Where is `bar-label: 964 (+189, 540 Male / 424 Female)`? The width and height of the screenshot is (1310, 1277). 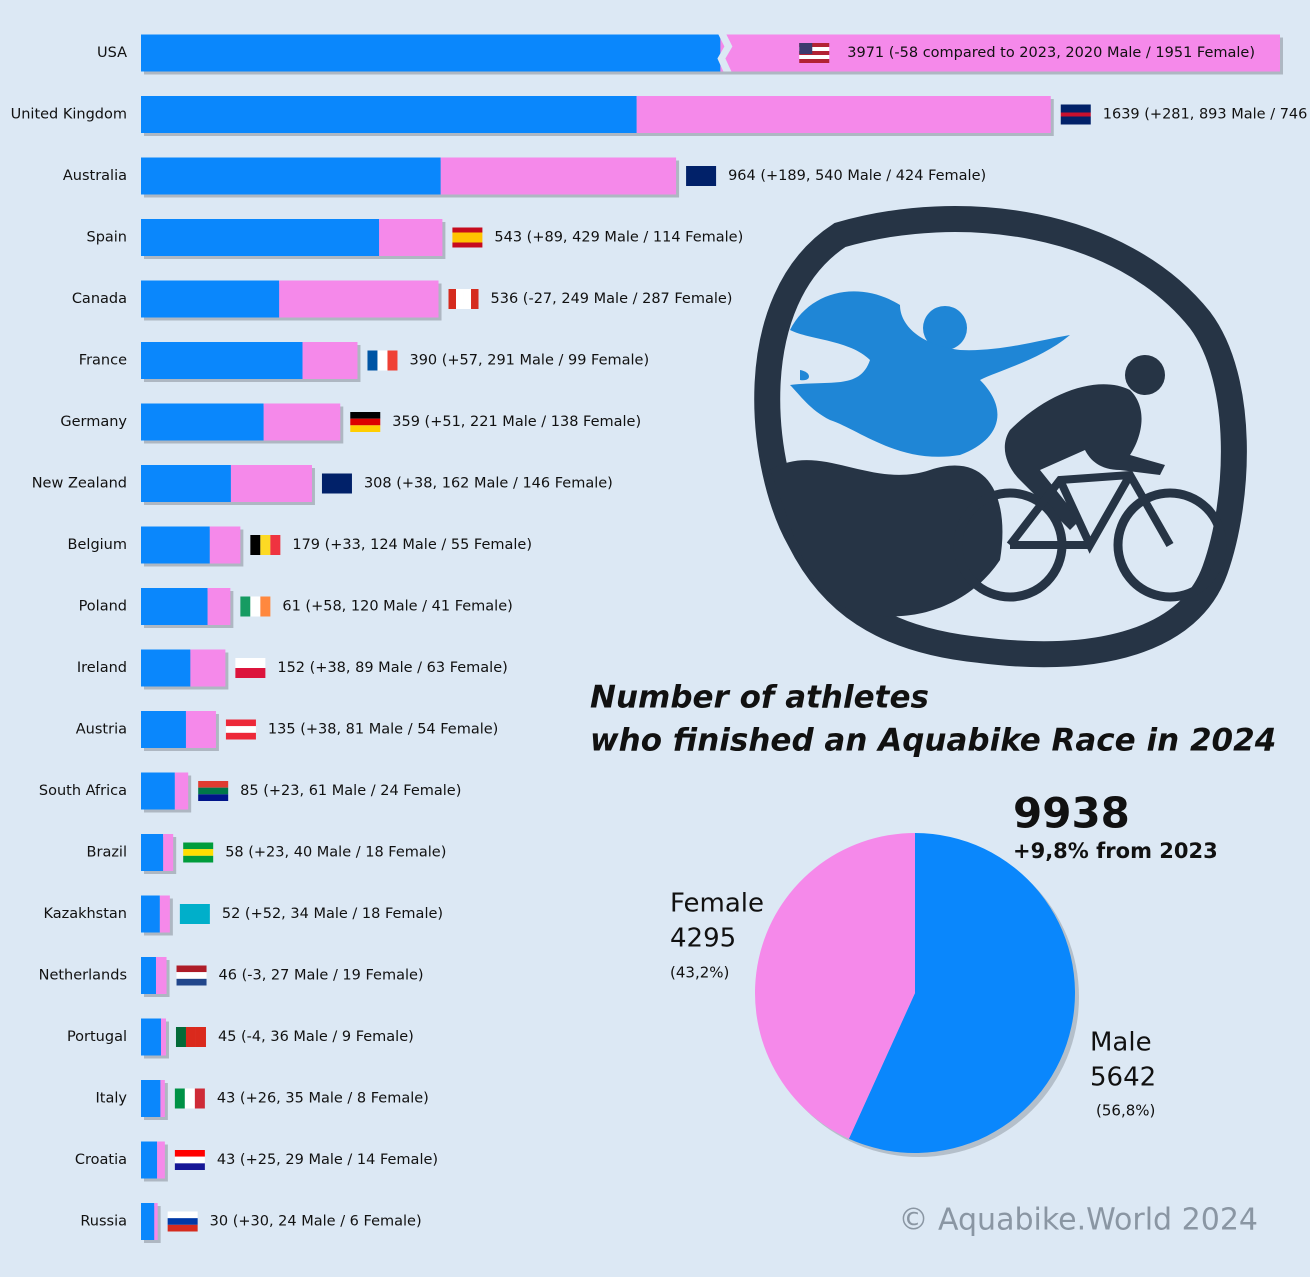
bar-label: 964 (+189, 540 Male / 424 Female) is located at coordinates (857, 176).